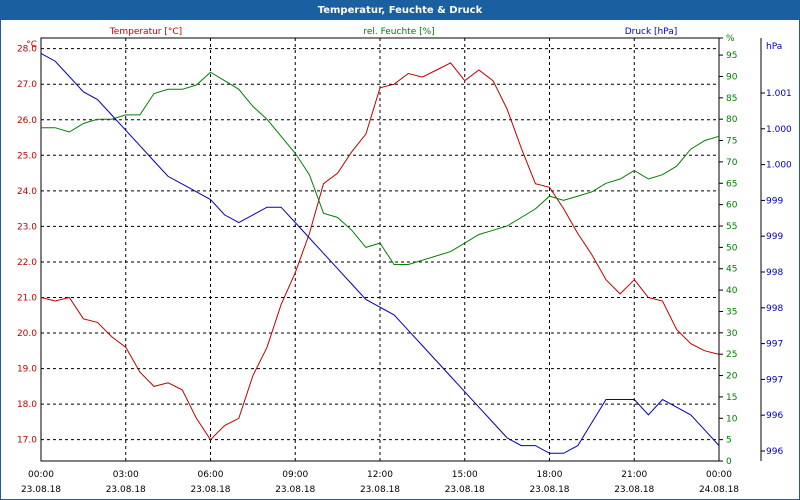 Image resolution: width=800 pixels, height=500 pixels. Describe the element at coordinates (31, 45) in the screenshot. I see `temperature-unit-label: °C` at that location.